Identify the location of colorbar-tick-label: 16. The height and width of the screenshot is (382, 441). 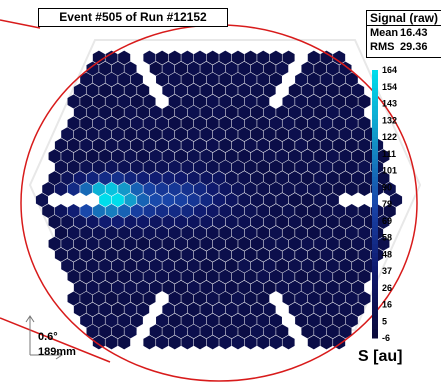
(387, 305).